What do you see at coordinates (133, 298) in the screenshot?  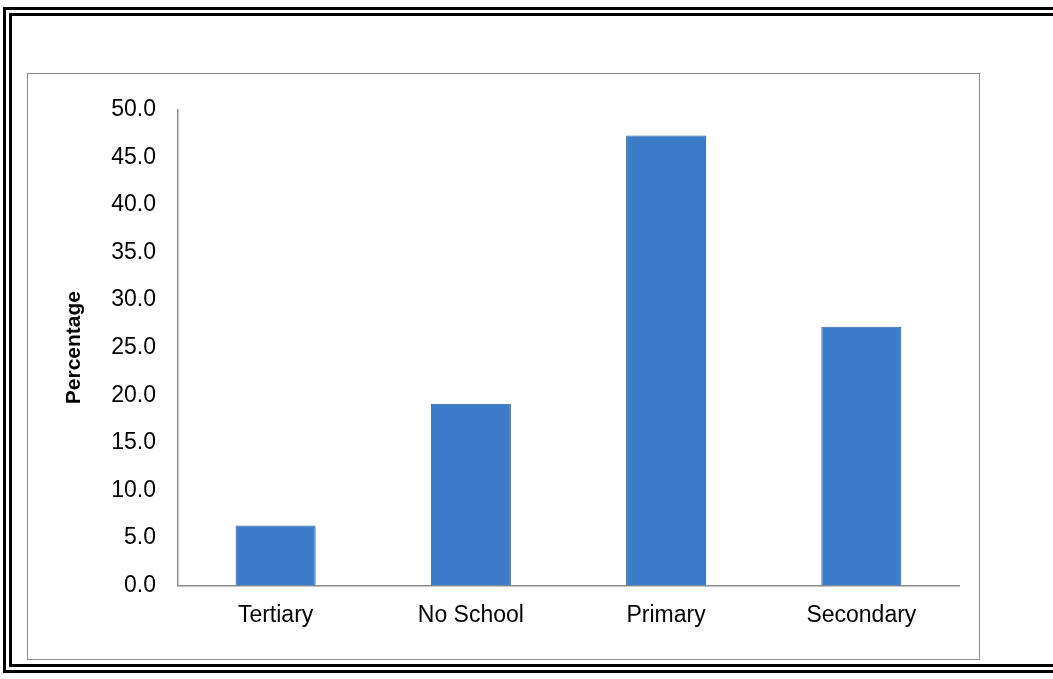 I see `y-tick-label: 30.0` at bounding box center [133, 298].